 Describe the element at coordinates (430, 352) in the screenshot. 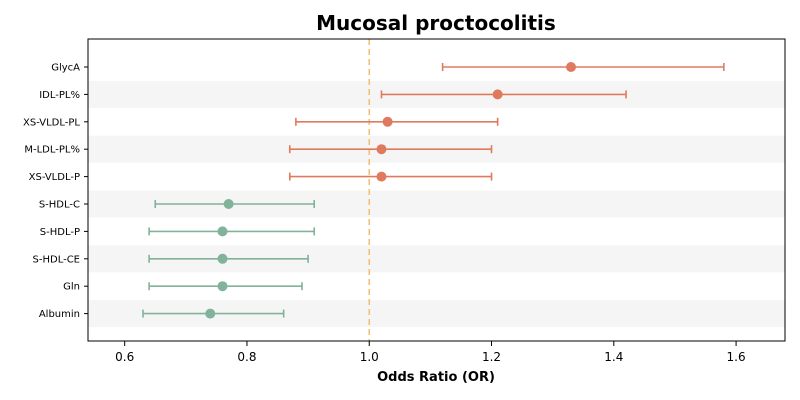

I see `x-axis-ticks: 0.6 0.8 1.0 1.2 1.4 1.6` at that location.